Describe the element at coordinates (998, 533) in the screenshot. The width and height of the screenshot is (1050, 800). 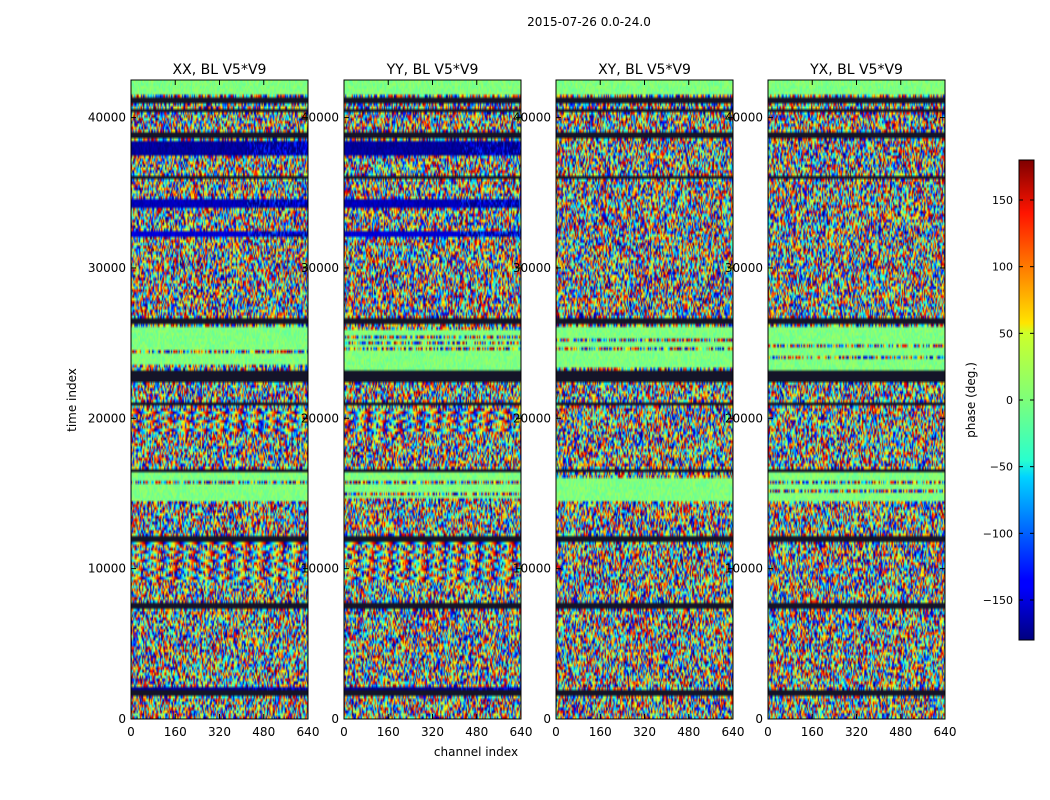
I see `colorbar-tick-label: −100` at that location.